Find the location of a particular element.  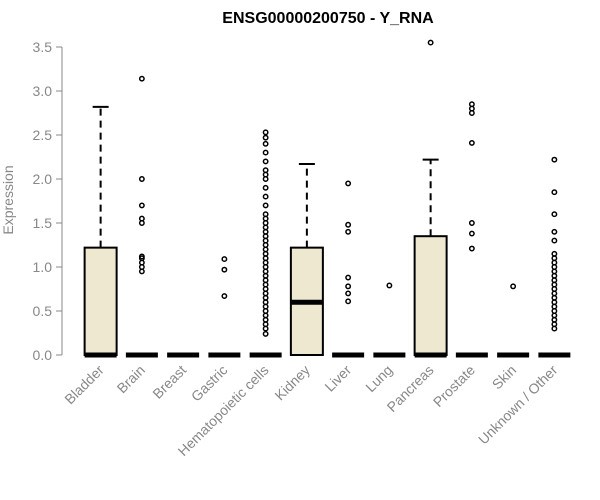

box-unknown-other is located at coordinates (554, 257).